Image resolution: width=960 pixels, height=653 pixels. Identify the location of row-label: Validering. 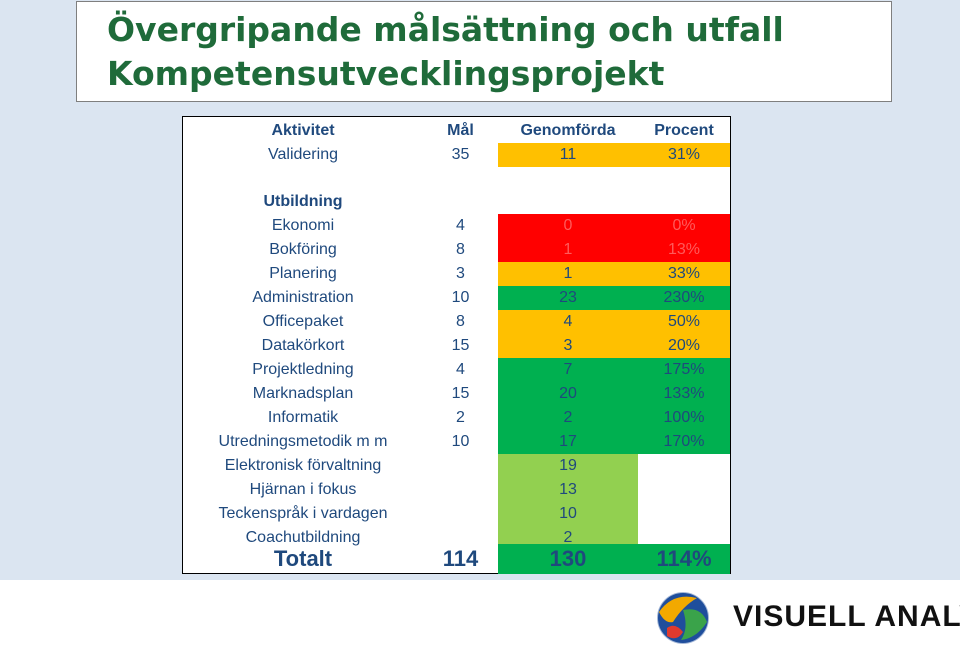
(303, 154).